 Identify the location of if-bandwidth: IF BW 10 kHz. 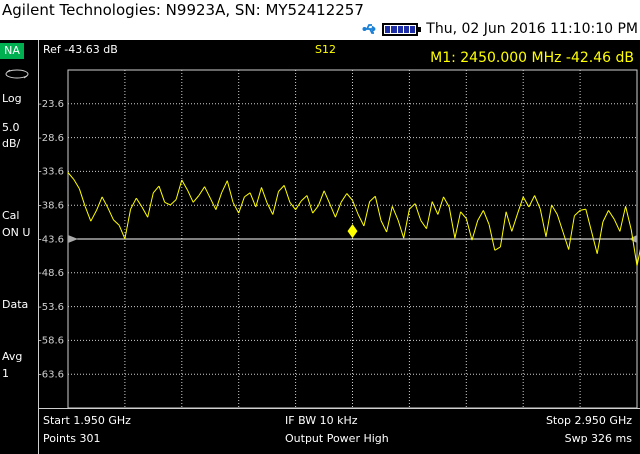
(321, 420).